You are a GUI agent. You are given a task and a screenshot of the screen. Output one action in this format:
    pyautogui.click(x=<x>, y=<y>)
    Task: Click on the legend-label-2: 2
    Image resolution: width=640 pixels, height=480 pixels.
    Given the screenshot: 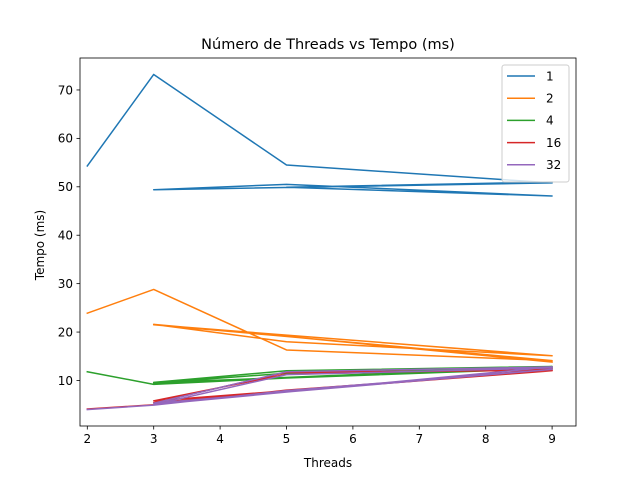 What is the action you would take?
    pyautogui.click(x=550, y=99)
    